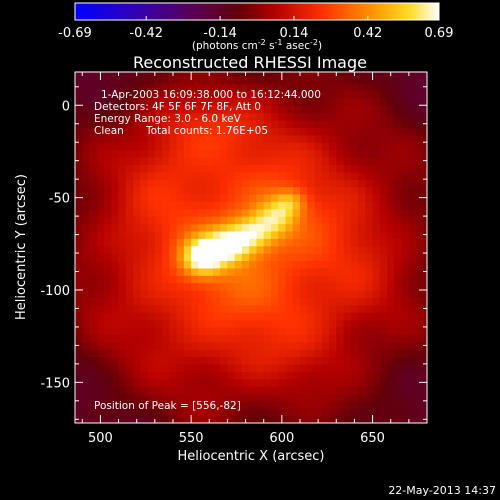  What do you see at coordinates (257, 45) in the screenshot?
I see `colorbar-units-label: (photons cm-2 s-1 asec-2)` at bounding box center [257, 45].